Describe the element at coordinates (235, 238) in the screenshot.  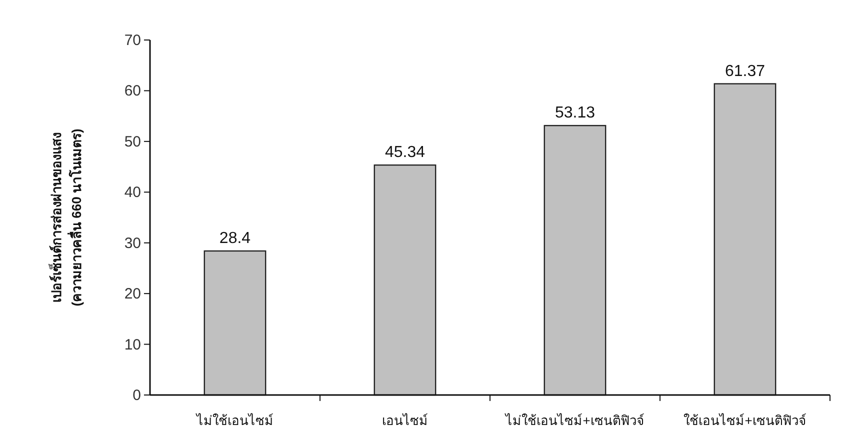
I see `data-label: 28.4` at that location.